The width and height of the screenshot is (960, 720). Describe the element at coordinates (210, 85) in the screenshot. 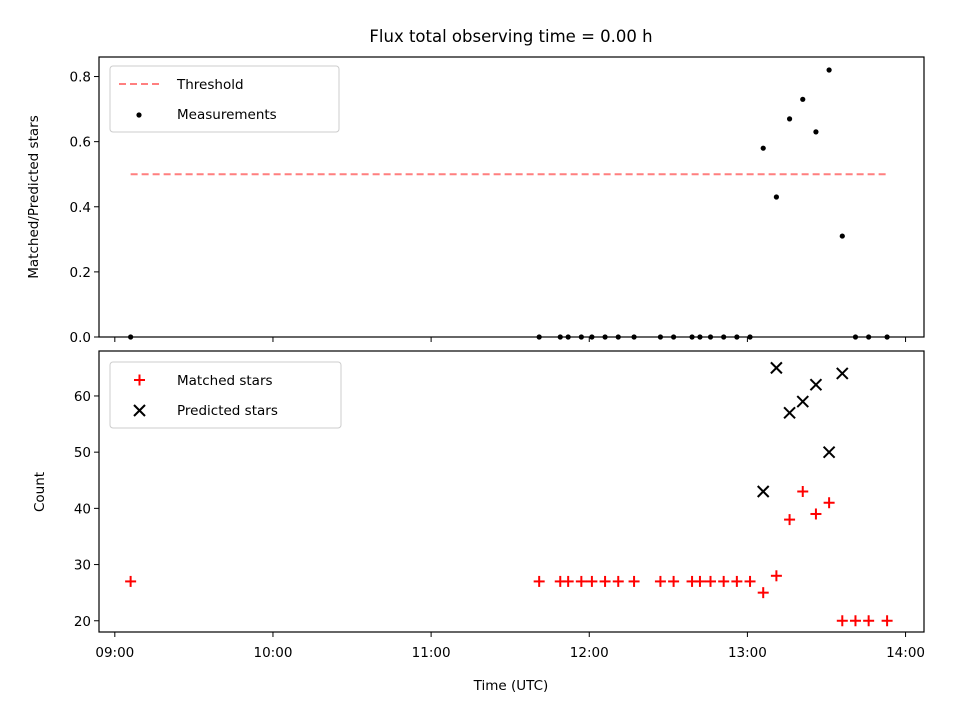

I see `legend-threshold-label: Threshold` at that location.